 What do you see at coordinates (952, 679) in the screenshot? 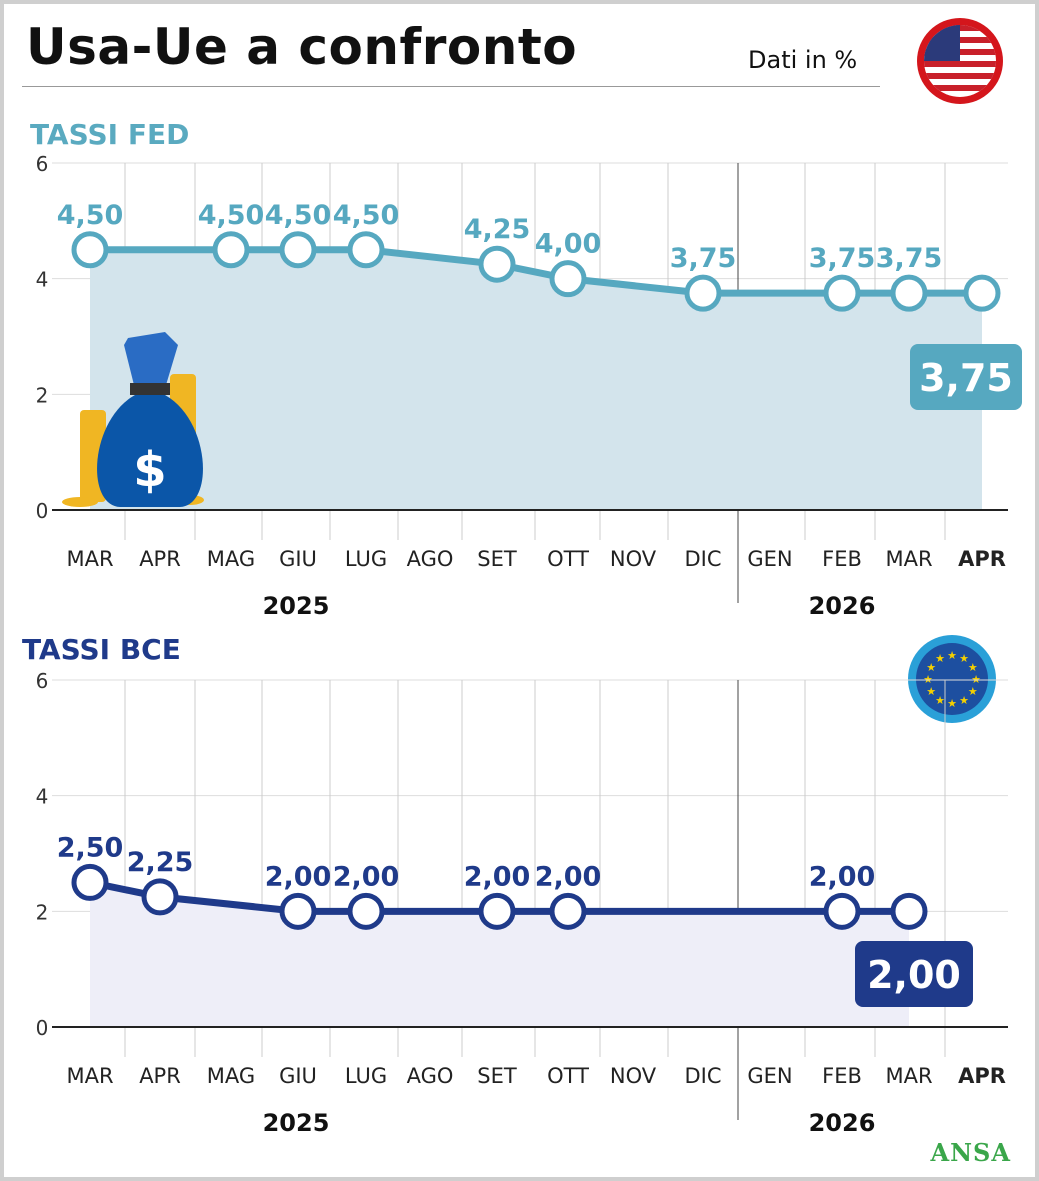
I see `eu-flag-icon: ★ ★★★★★★★★★★★` at bounding box center [952, 679].